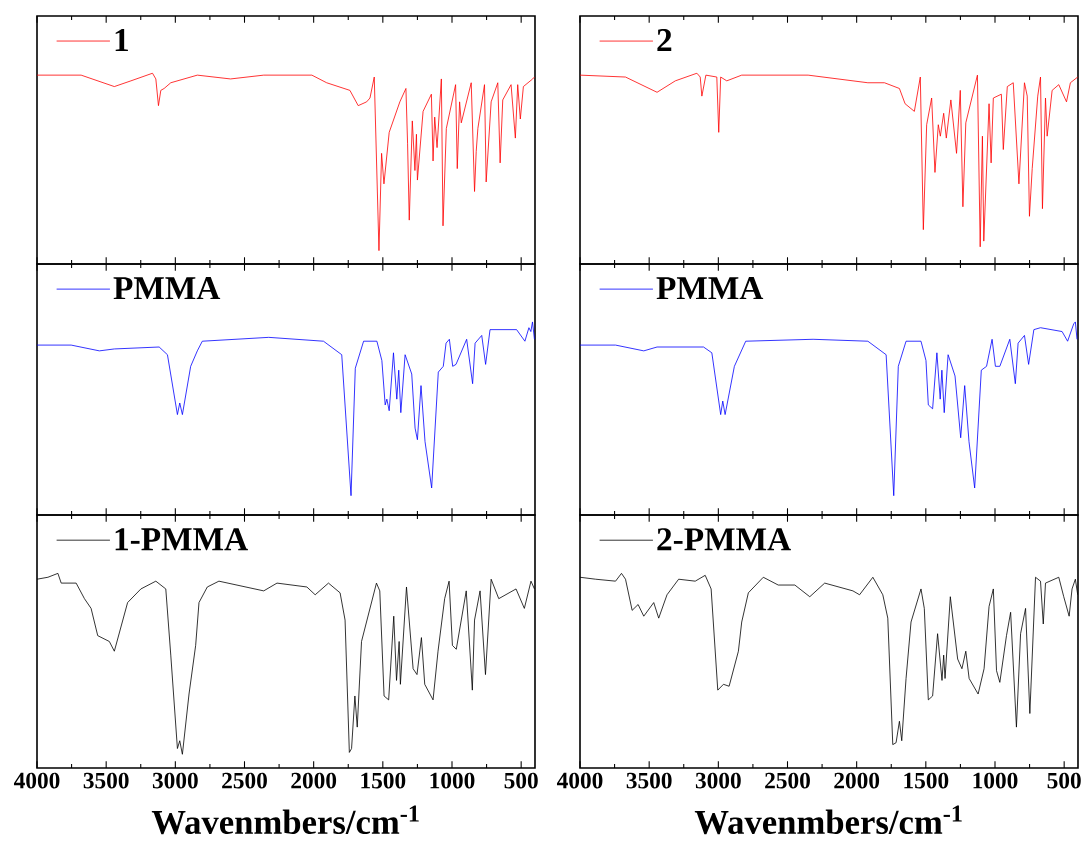 The height and width of the screenshot is (863, 1088). What do you see at coordinates (724, 539) in the screenshot?
I see `legend-label: 2-PMMA` at bounding box center [724, 539].